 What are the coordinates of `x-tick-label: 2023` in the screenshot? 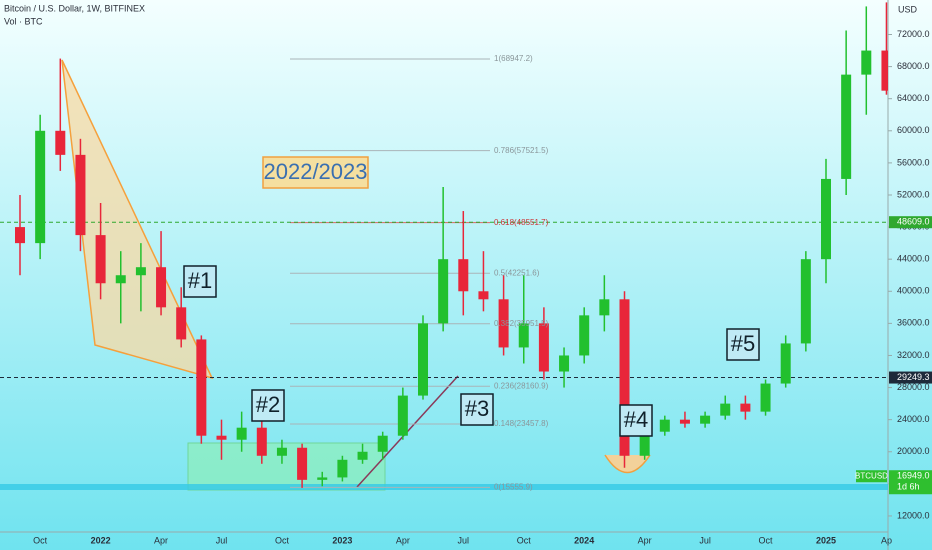 It's located at (342, 540).